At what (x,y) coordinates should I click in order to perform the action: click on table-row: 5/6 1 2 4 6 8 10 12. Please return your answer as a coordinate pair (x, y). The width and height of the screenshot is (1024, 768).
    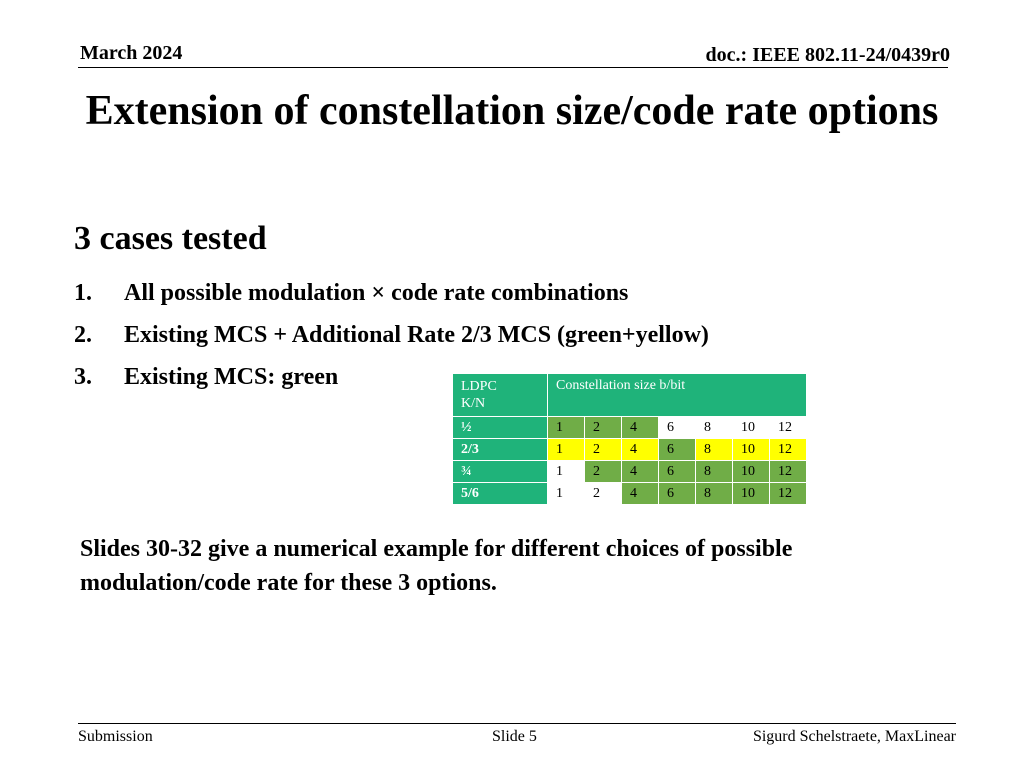
    Looking at the image, I should click on (629, 493).